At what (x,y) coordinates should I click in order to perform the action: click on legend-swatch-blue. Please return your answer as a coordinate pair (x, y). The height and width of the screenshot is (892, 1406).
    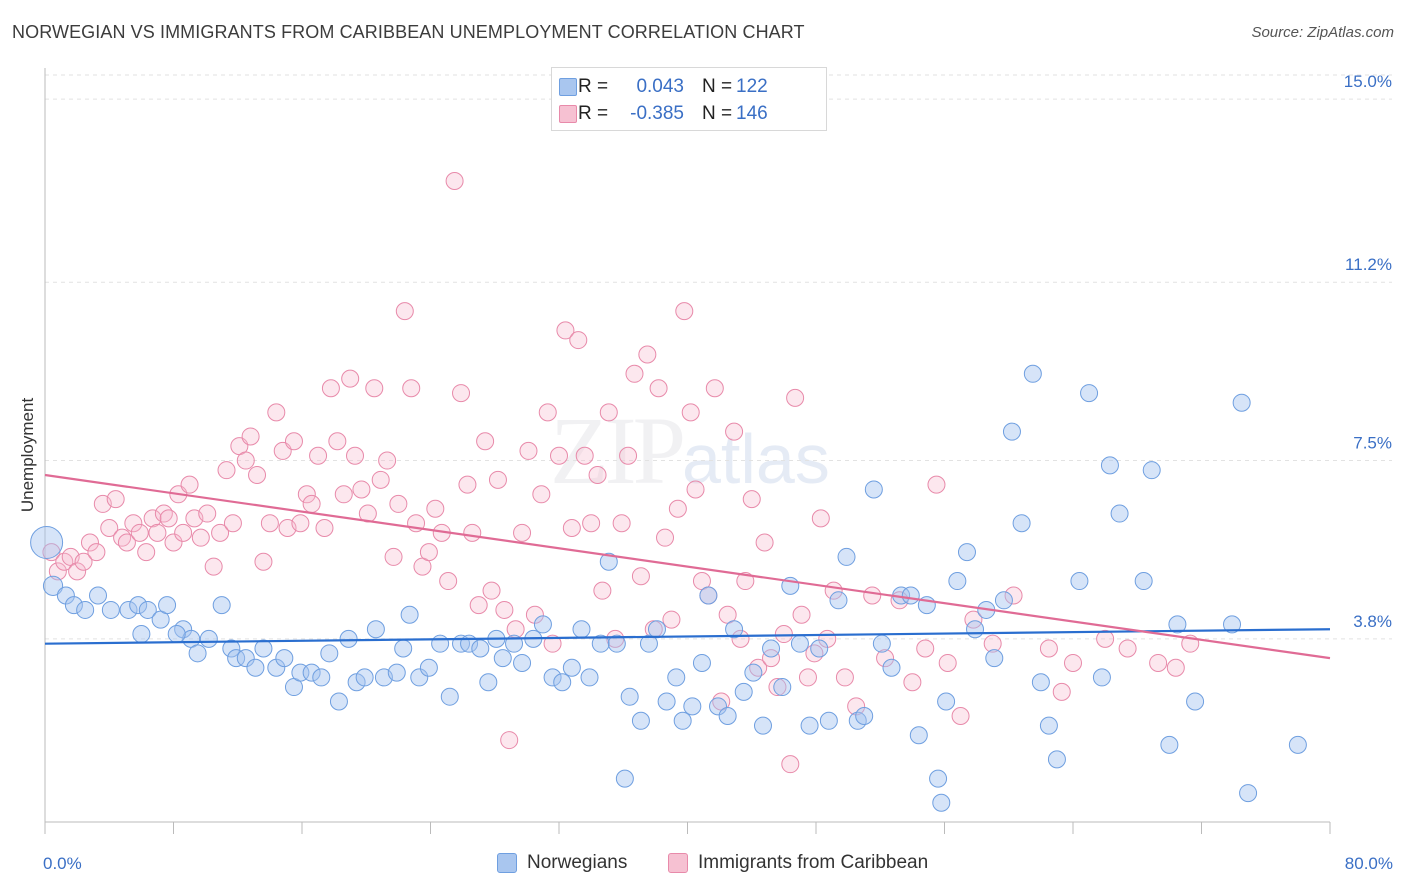
    Looking at the image, I should click on (568, 87).